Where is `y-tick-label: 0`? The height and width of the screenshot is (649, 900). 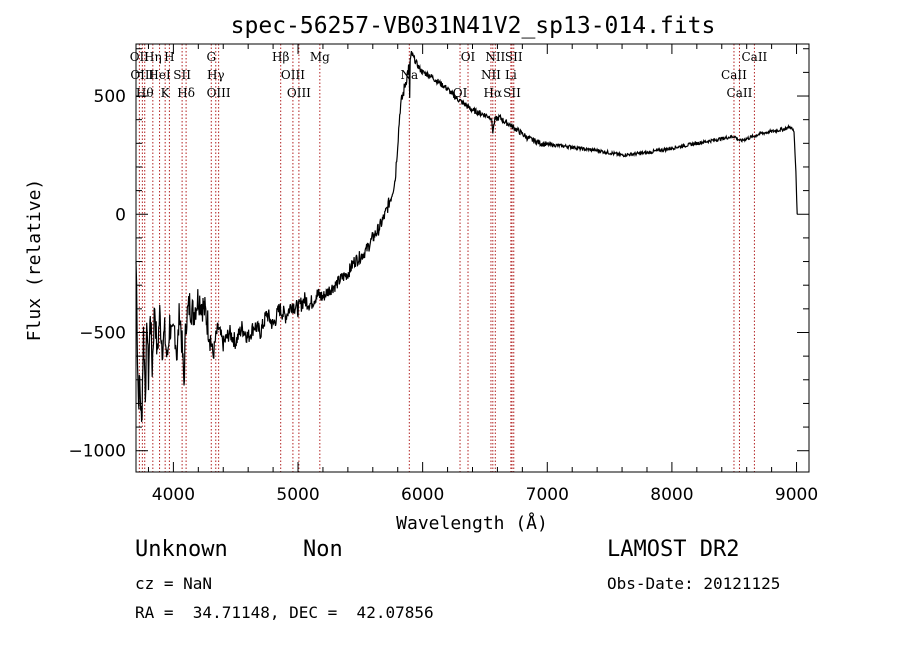 y-tick-label: 0 is located at coordinates (120, 215).